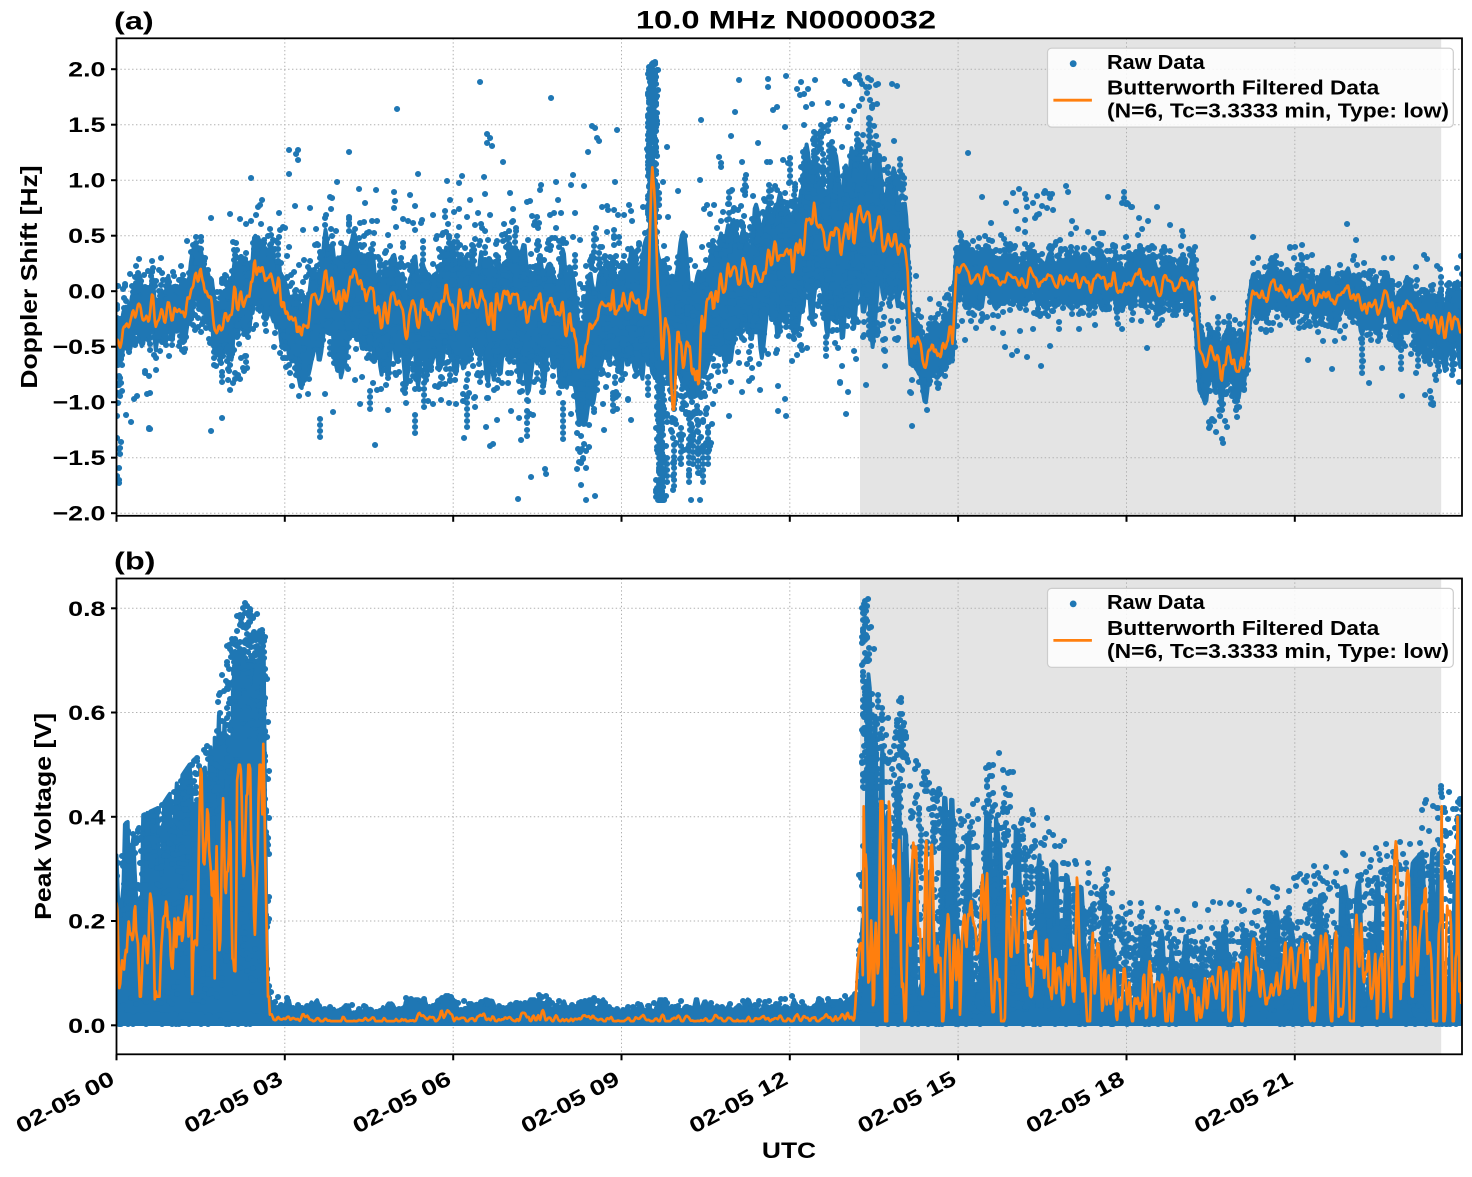 This screenshot has width=1472, height=1177. I want to click on svg-text: −1.0, so click(78, 403).